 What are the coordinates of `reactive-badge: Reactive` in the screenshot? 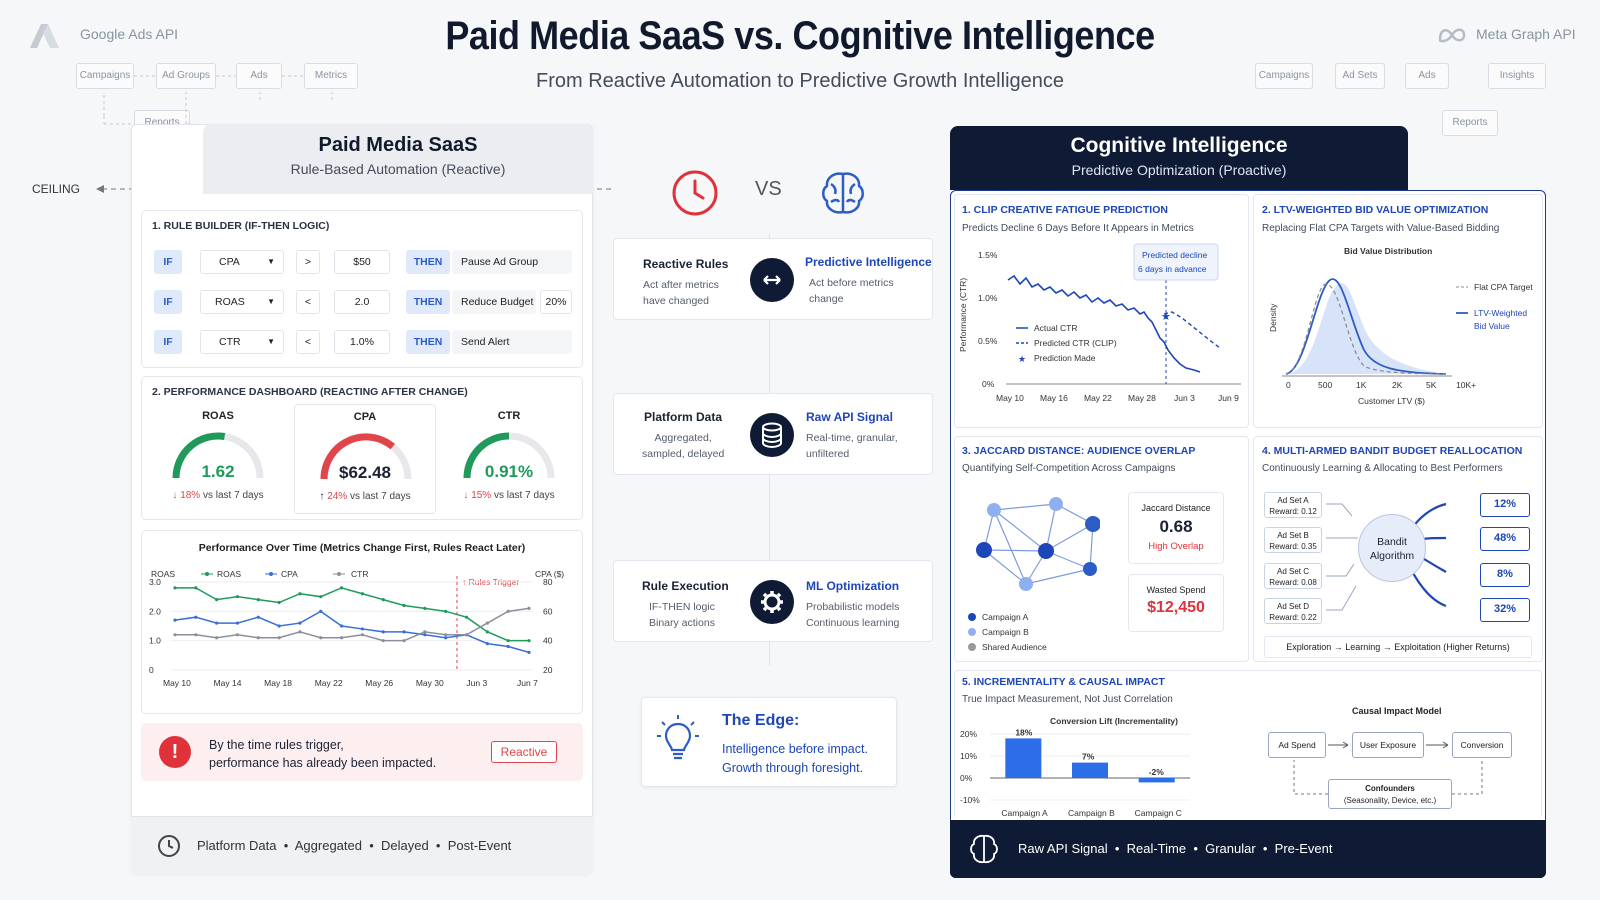 It's located at (524, 752).